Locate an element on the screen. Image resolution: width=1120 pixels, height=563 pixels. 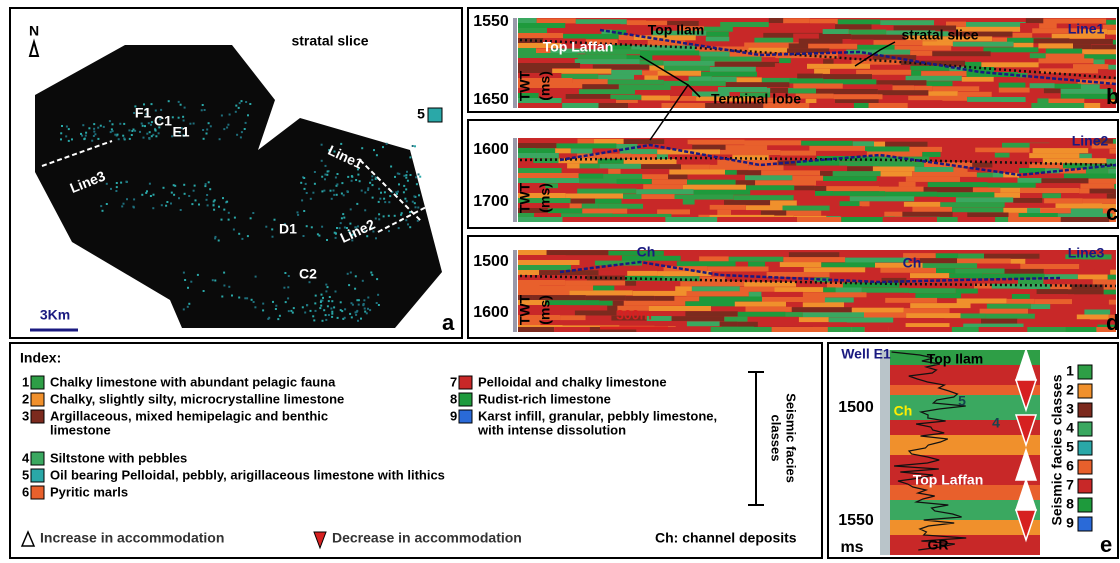
facies-band is located at coordinates (965, 445).